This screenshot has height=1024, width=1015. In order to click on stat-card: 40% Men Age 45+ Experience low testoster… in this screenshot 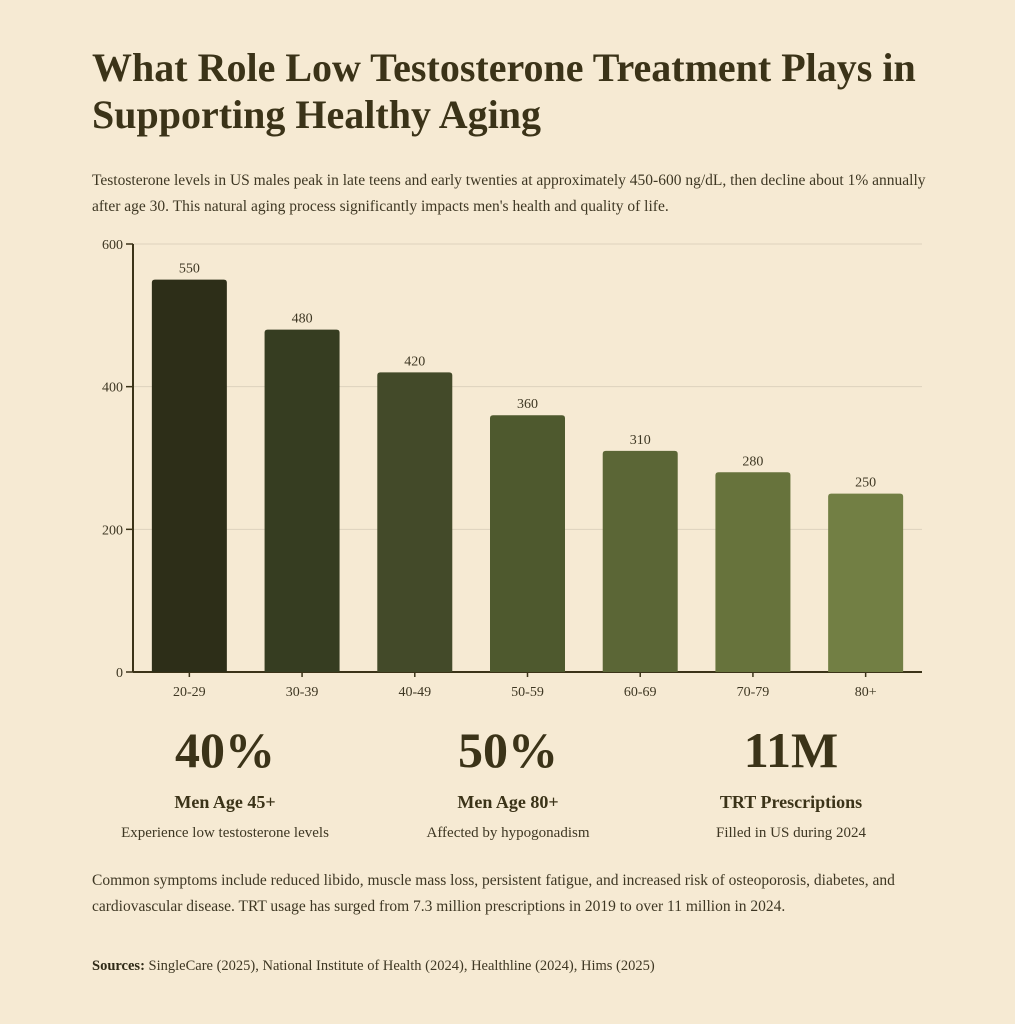, I will do `click(225, 781)`.